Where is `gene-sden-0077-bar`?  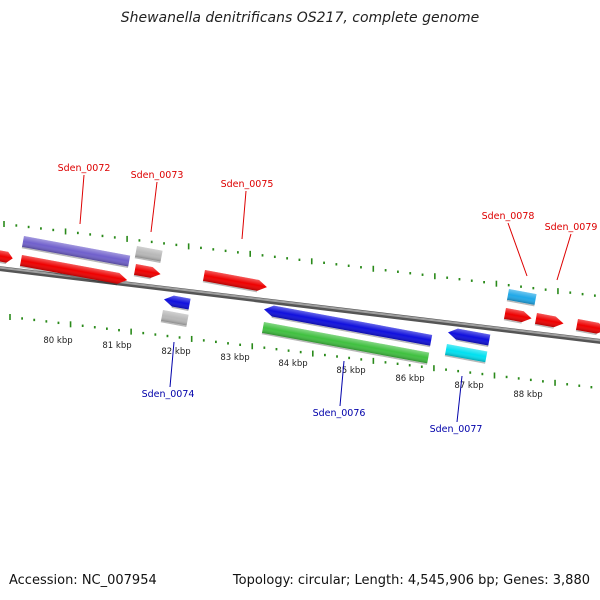 gene-sden-0077-bar is located at coordinates (466, 354).